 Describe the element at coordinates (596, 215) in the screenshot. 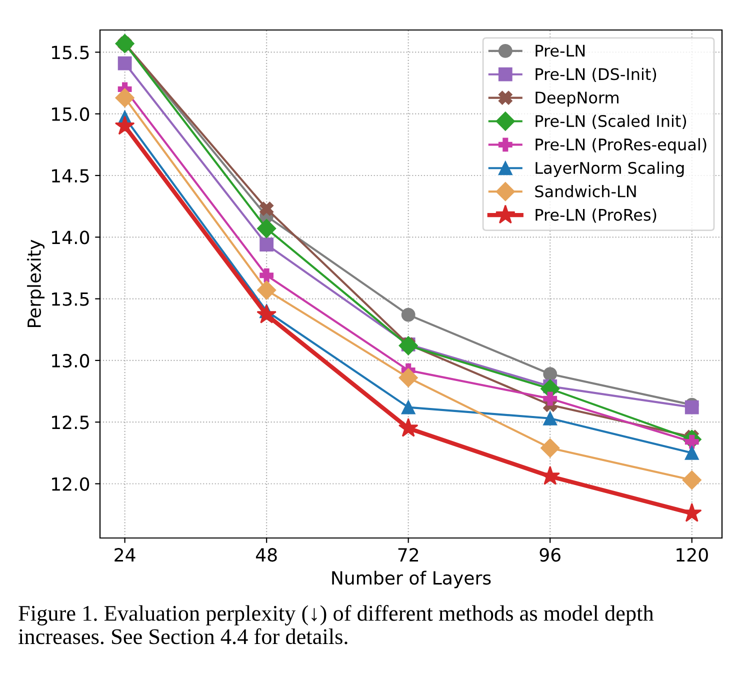

I see `legend-label: Pre-LN (ProRes)` at that location.